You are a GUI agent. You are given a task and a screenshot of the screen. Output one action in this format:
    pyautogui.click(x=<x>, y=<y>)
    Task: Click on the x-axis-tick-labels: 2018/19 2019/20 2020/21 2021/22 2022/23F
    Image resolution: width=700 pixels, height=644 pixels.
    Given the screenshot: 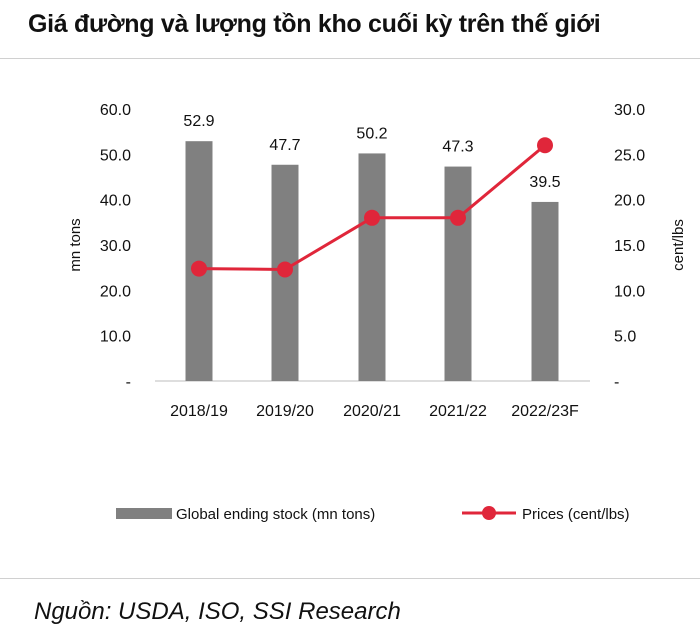 What is the action you would take?
    pyautogui.click(x=374, y=411)
    